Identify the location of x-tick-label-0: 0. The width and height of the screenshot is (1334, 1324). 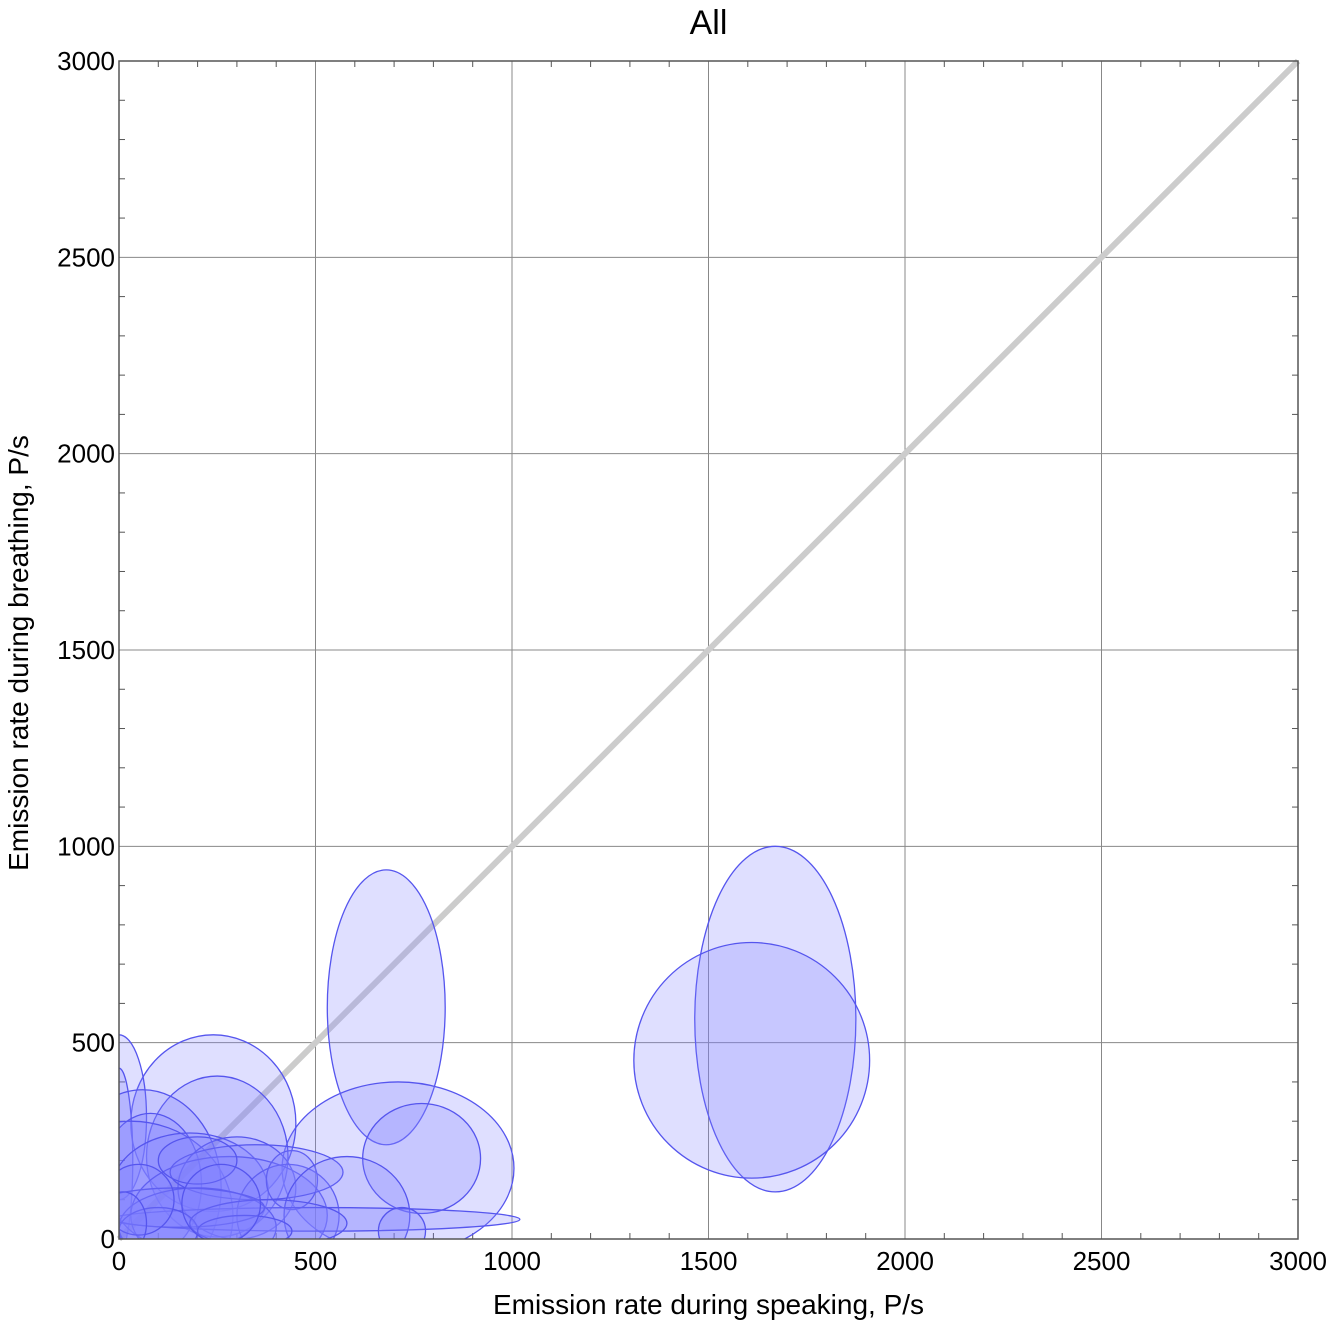
(119, 1261).